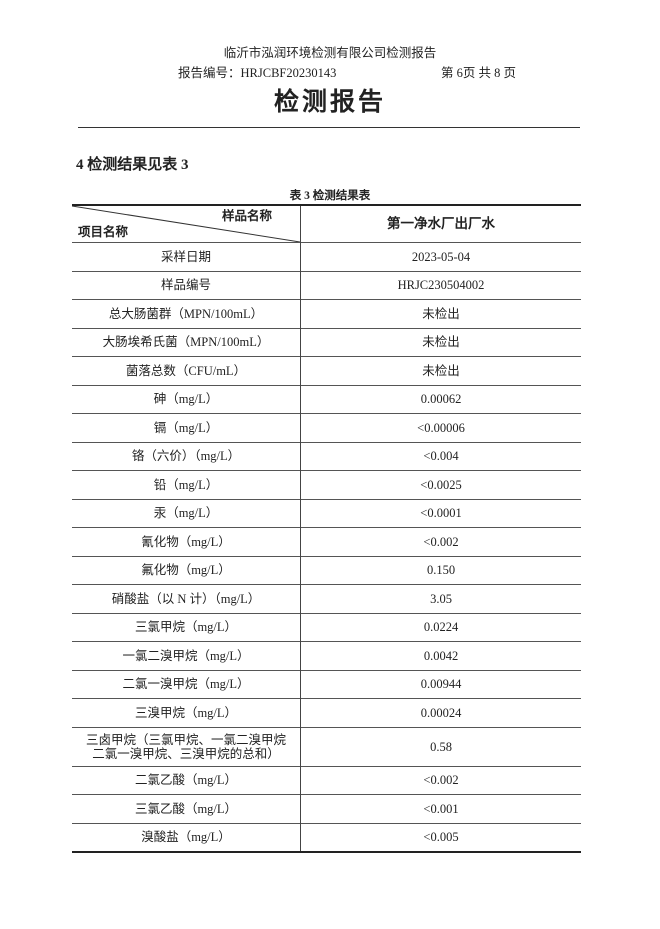 Image resolution: width=660 pixels, height=929 pixels. Describe the element at coordinates (440, 808) in the screenshot. I see `result-value-cell: <0.001` at that location.